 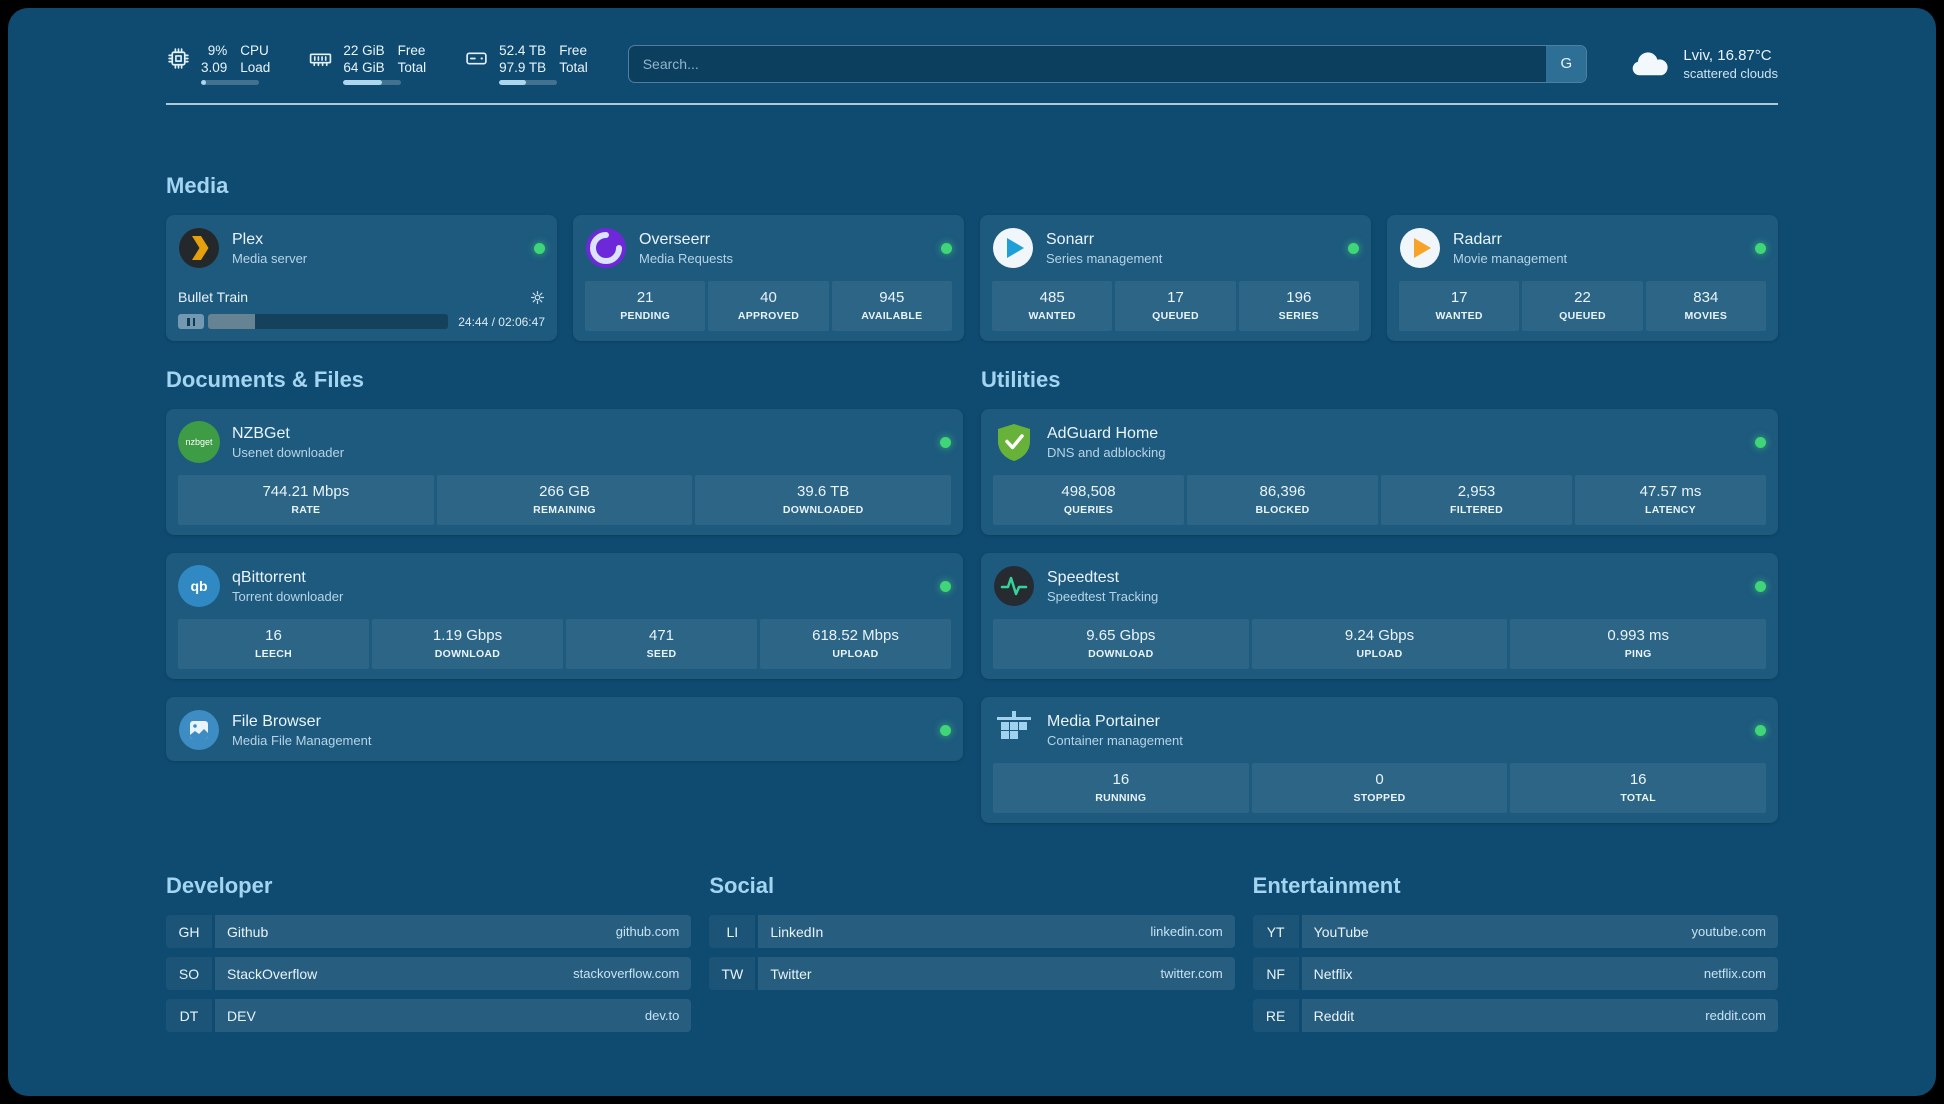 What do you see at coordinates (1013, 248) in the screenshot?
I see `sonarr-icon` at bounding box center [1013, 248].